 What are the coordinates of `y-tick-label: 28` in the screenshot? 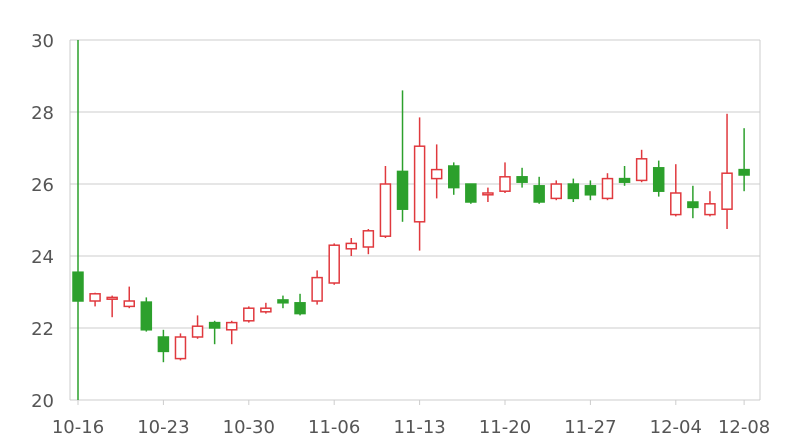 It's located at (42, 113).